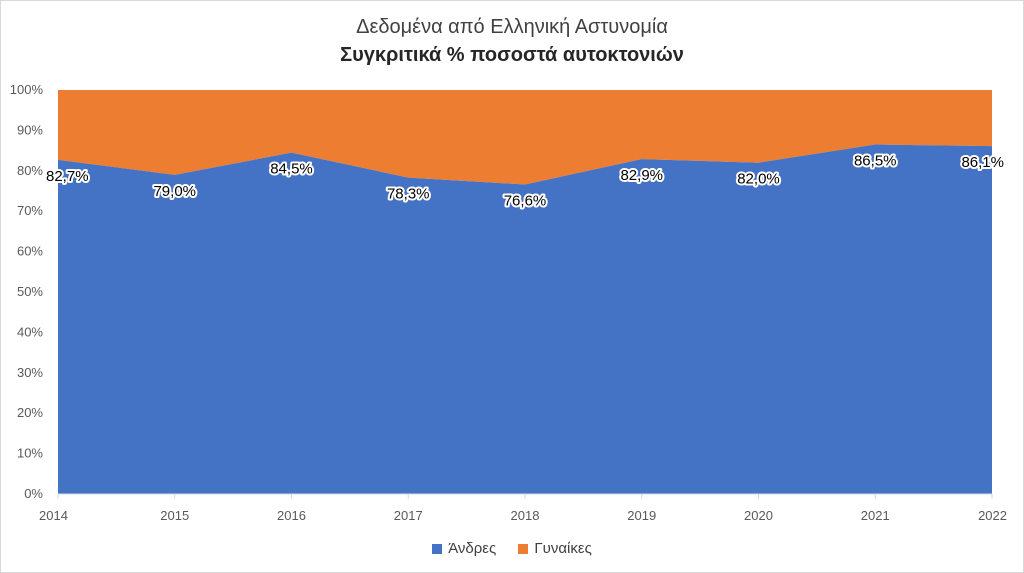 Image resolution: width=1024 pixels, height=573 pixels. Describe the element at coordinates (30, 372) in the screenshot. I see `y-tick-label: 30%` at that location.